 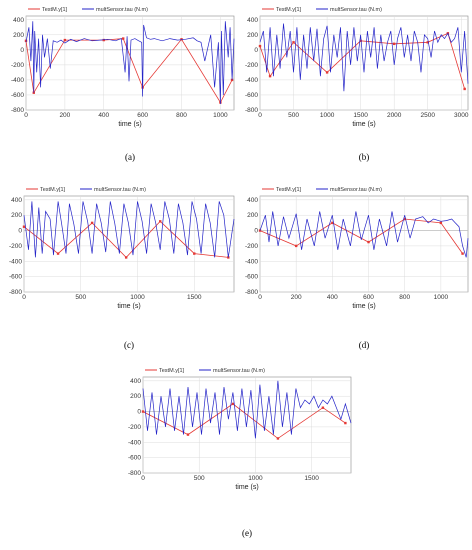 I want to click on x-tick-label: 3000, so click(x=461, y=115).